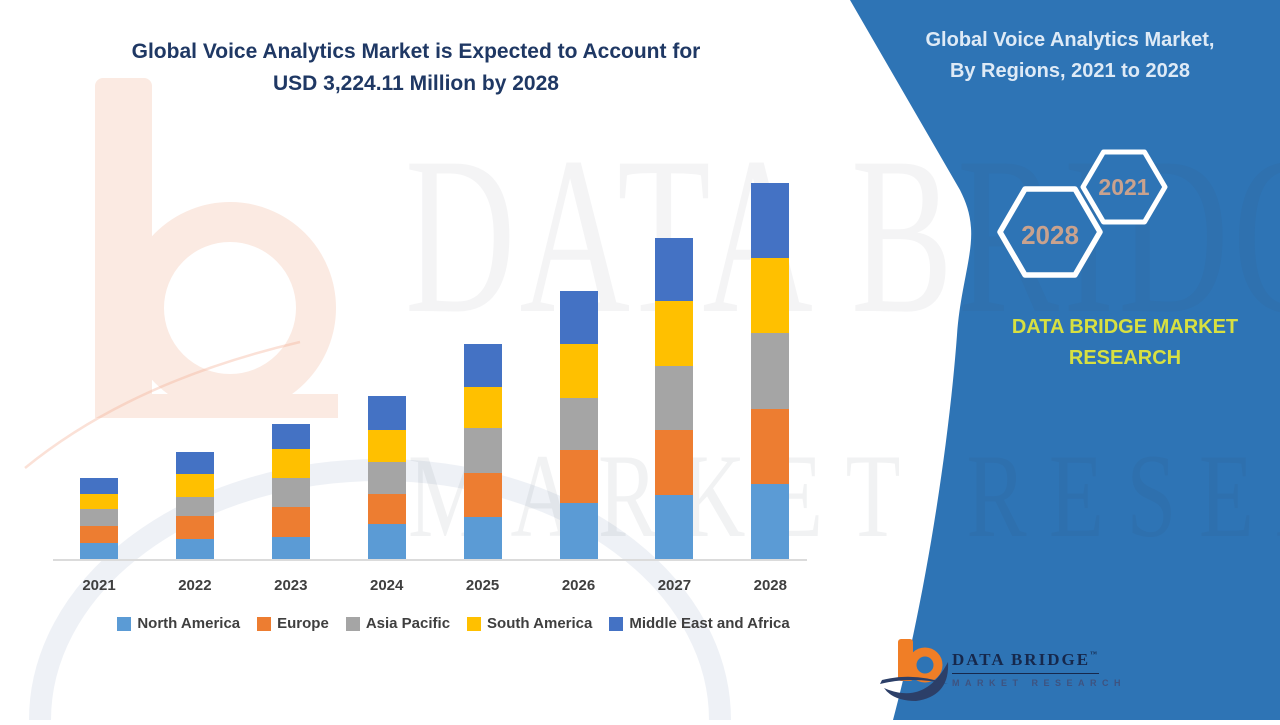 The width and height of the screenshot is (1280, 725). I want to click on bar-segment-2023-middle-east-and-africa, so click(290, 437).